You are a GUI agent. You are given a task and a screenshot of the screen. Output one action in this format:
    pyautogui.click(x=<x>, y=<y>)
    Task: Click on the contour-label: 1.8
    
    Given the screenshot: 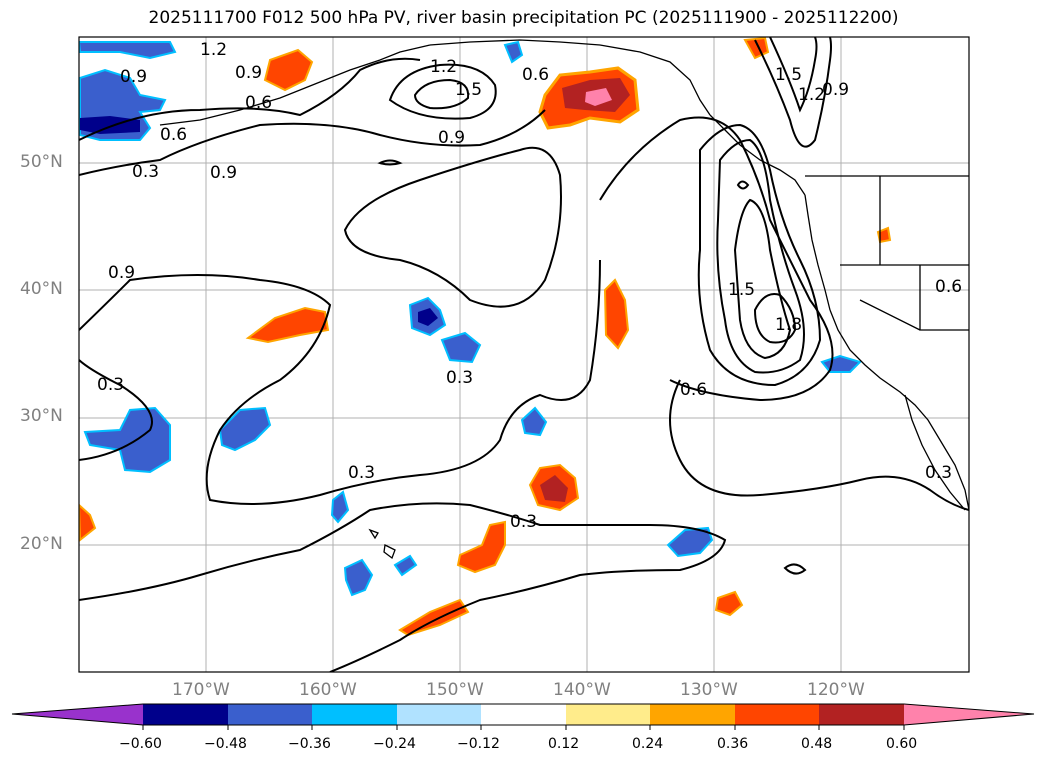 What is the action you would take?
    pyautogui.click(x=788, y=325)
    